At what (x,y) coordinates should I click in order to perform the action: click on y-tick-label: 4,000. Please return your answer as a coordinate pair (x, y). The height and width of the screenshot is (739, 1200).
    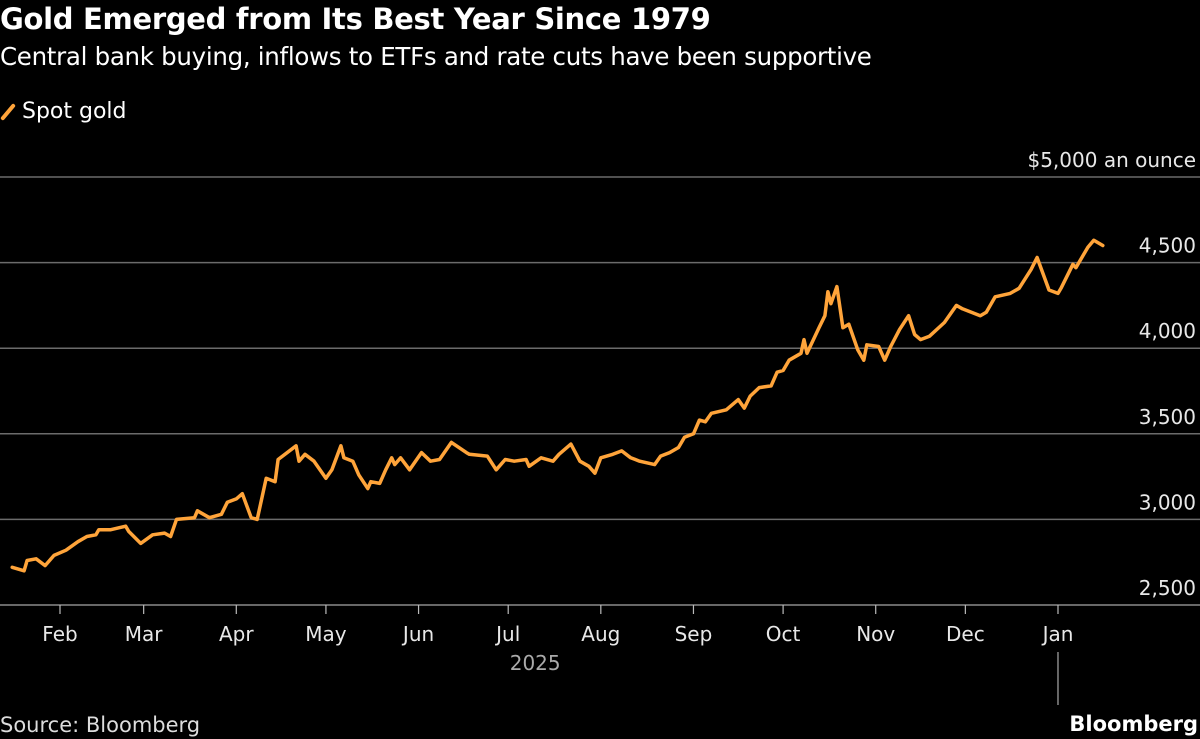
    Looking at the image, I should click on (1167, 331).